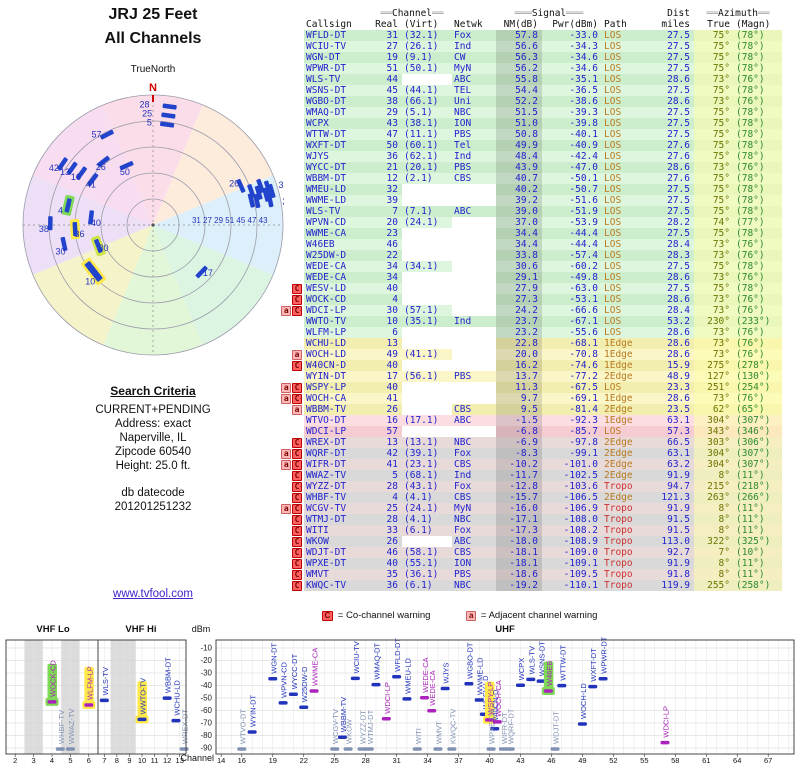 This screenshot has height=768, width=800. I want to click on cell-true: 127°, so click(714, 376).